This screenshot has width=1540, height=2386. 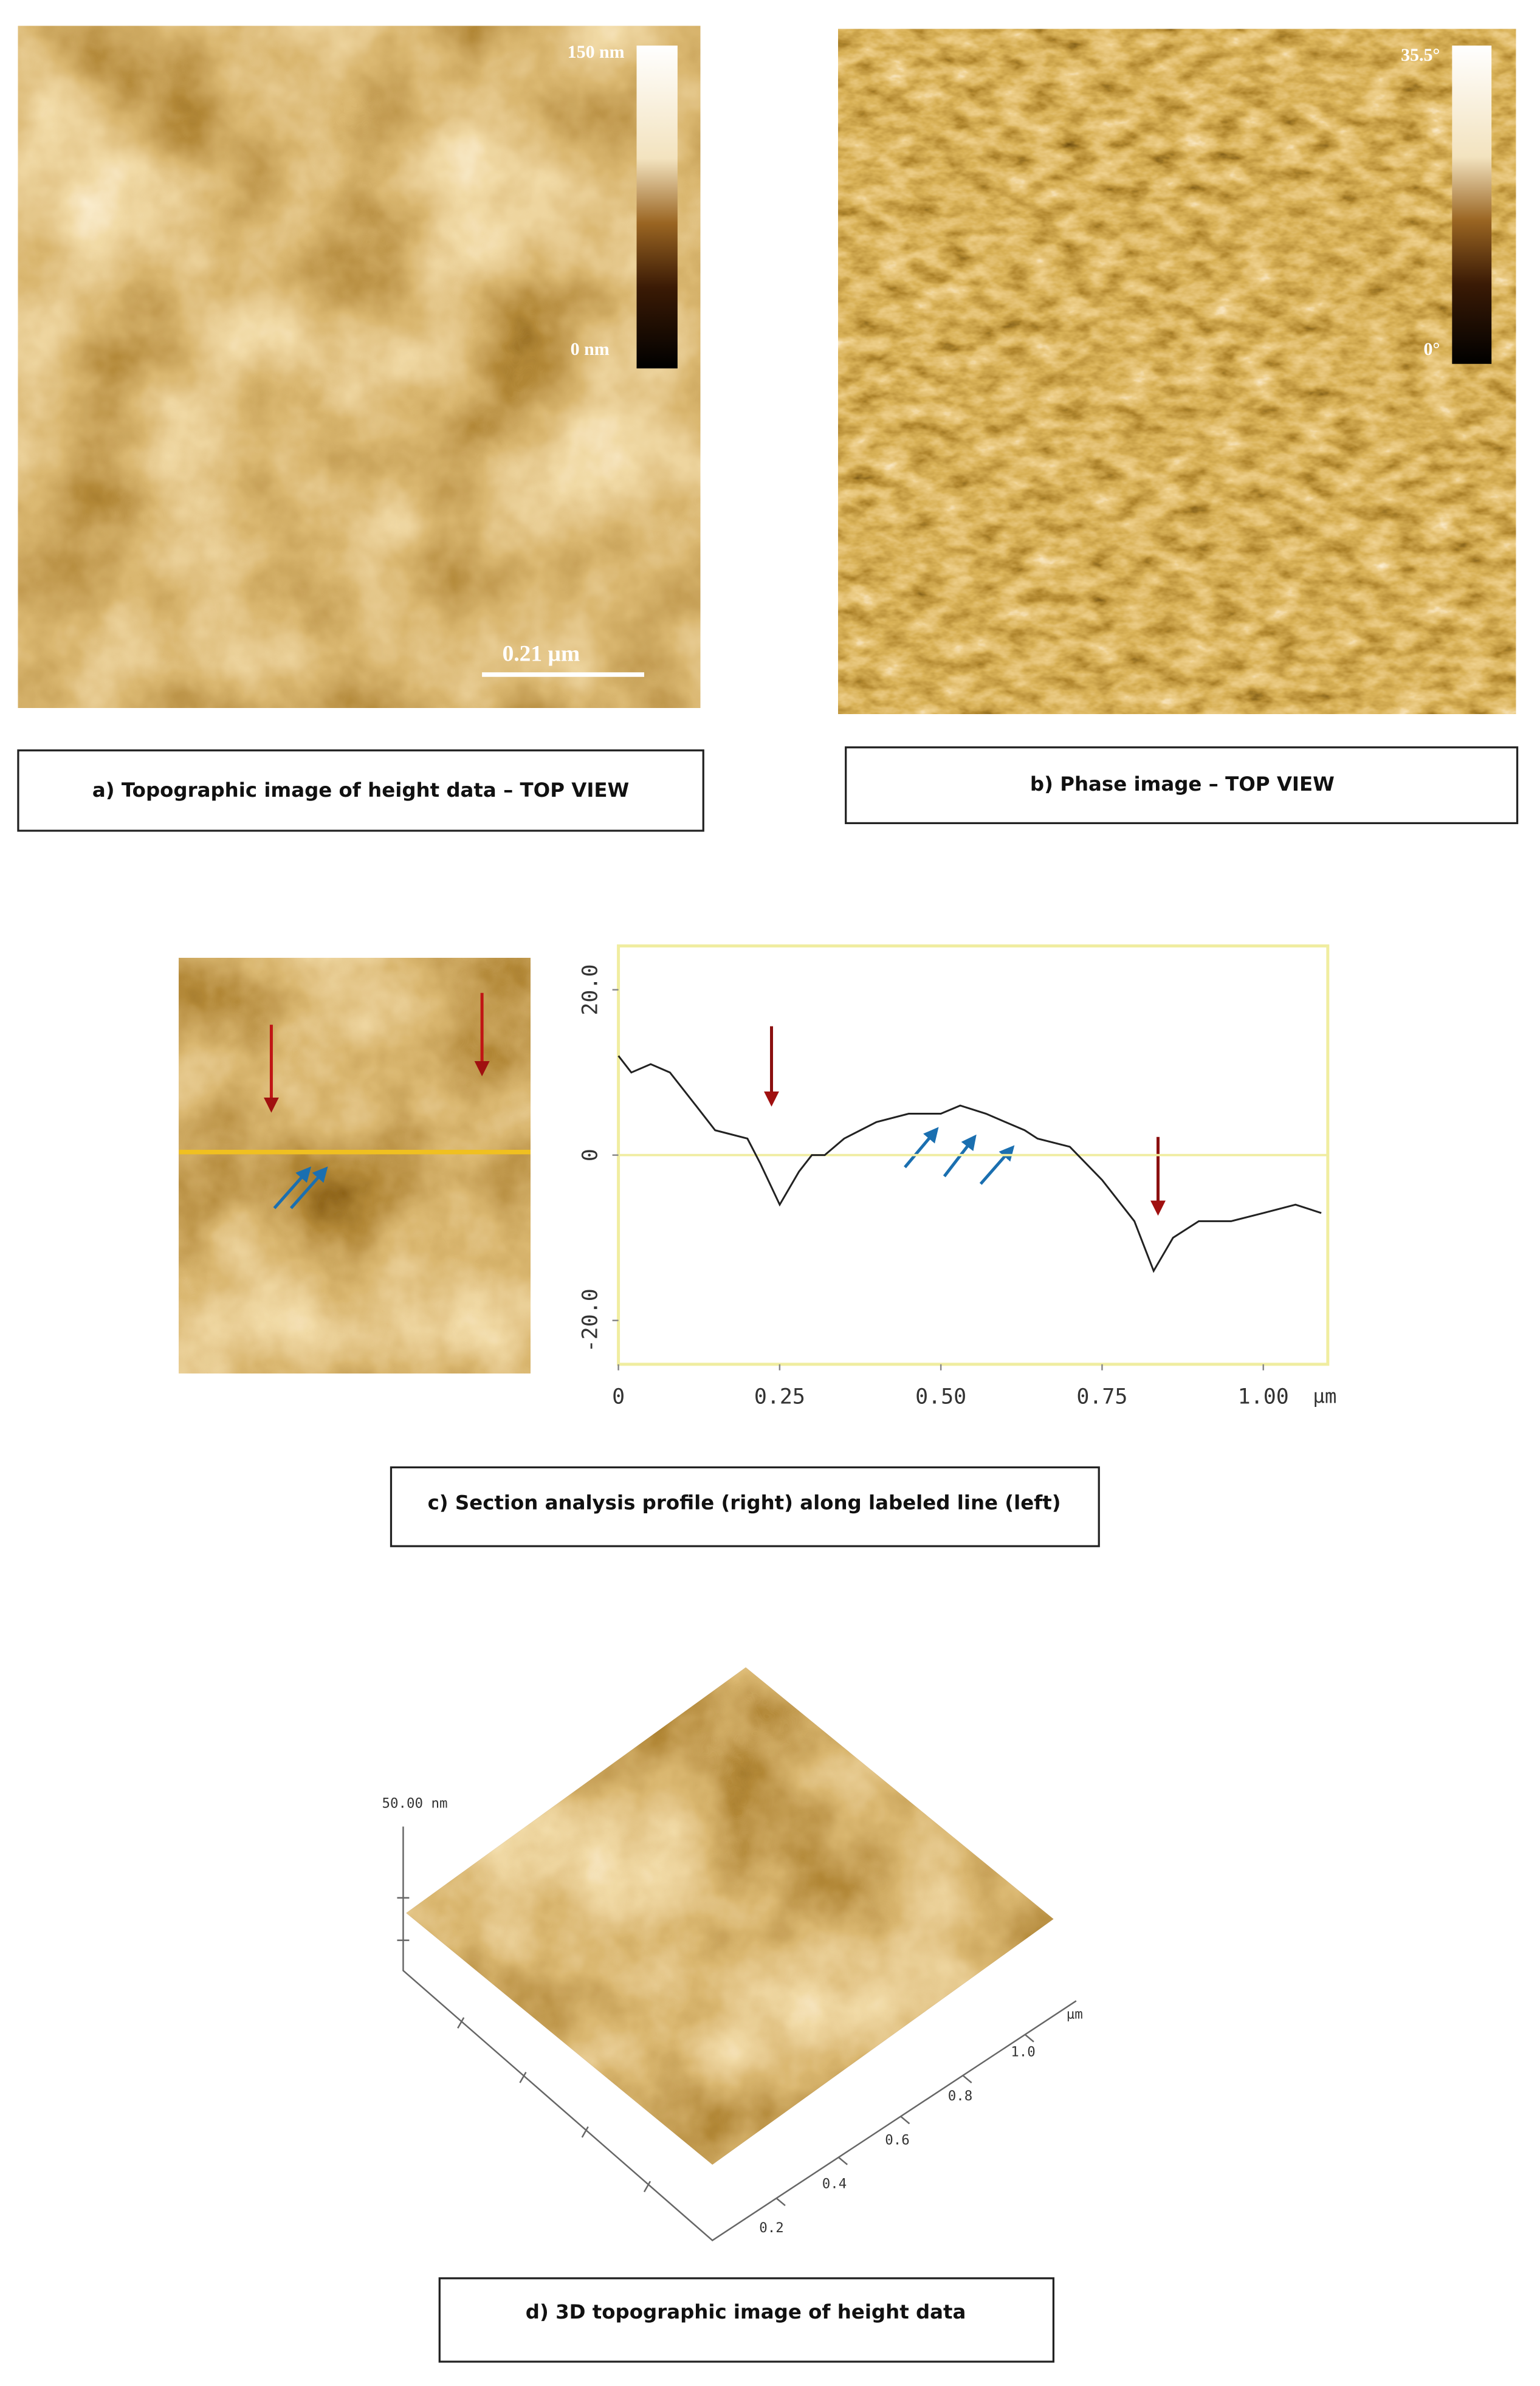 What do you see at coordinates (618, 1397) in the screenshot?
I see `x-tick-label: 0` at bounding box center [618, 1397].